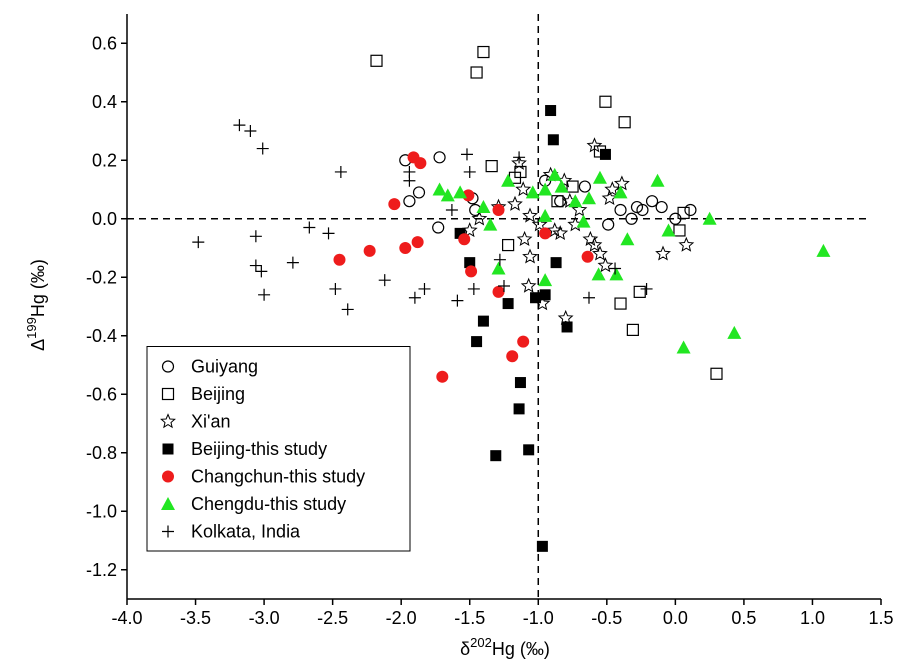 Image resolution: width=902 pixels, height=668 pixels. I want to click on y-tick-label: -0.8, so click(101, 453).